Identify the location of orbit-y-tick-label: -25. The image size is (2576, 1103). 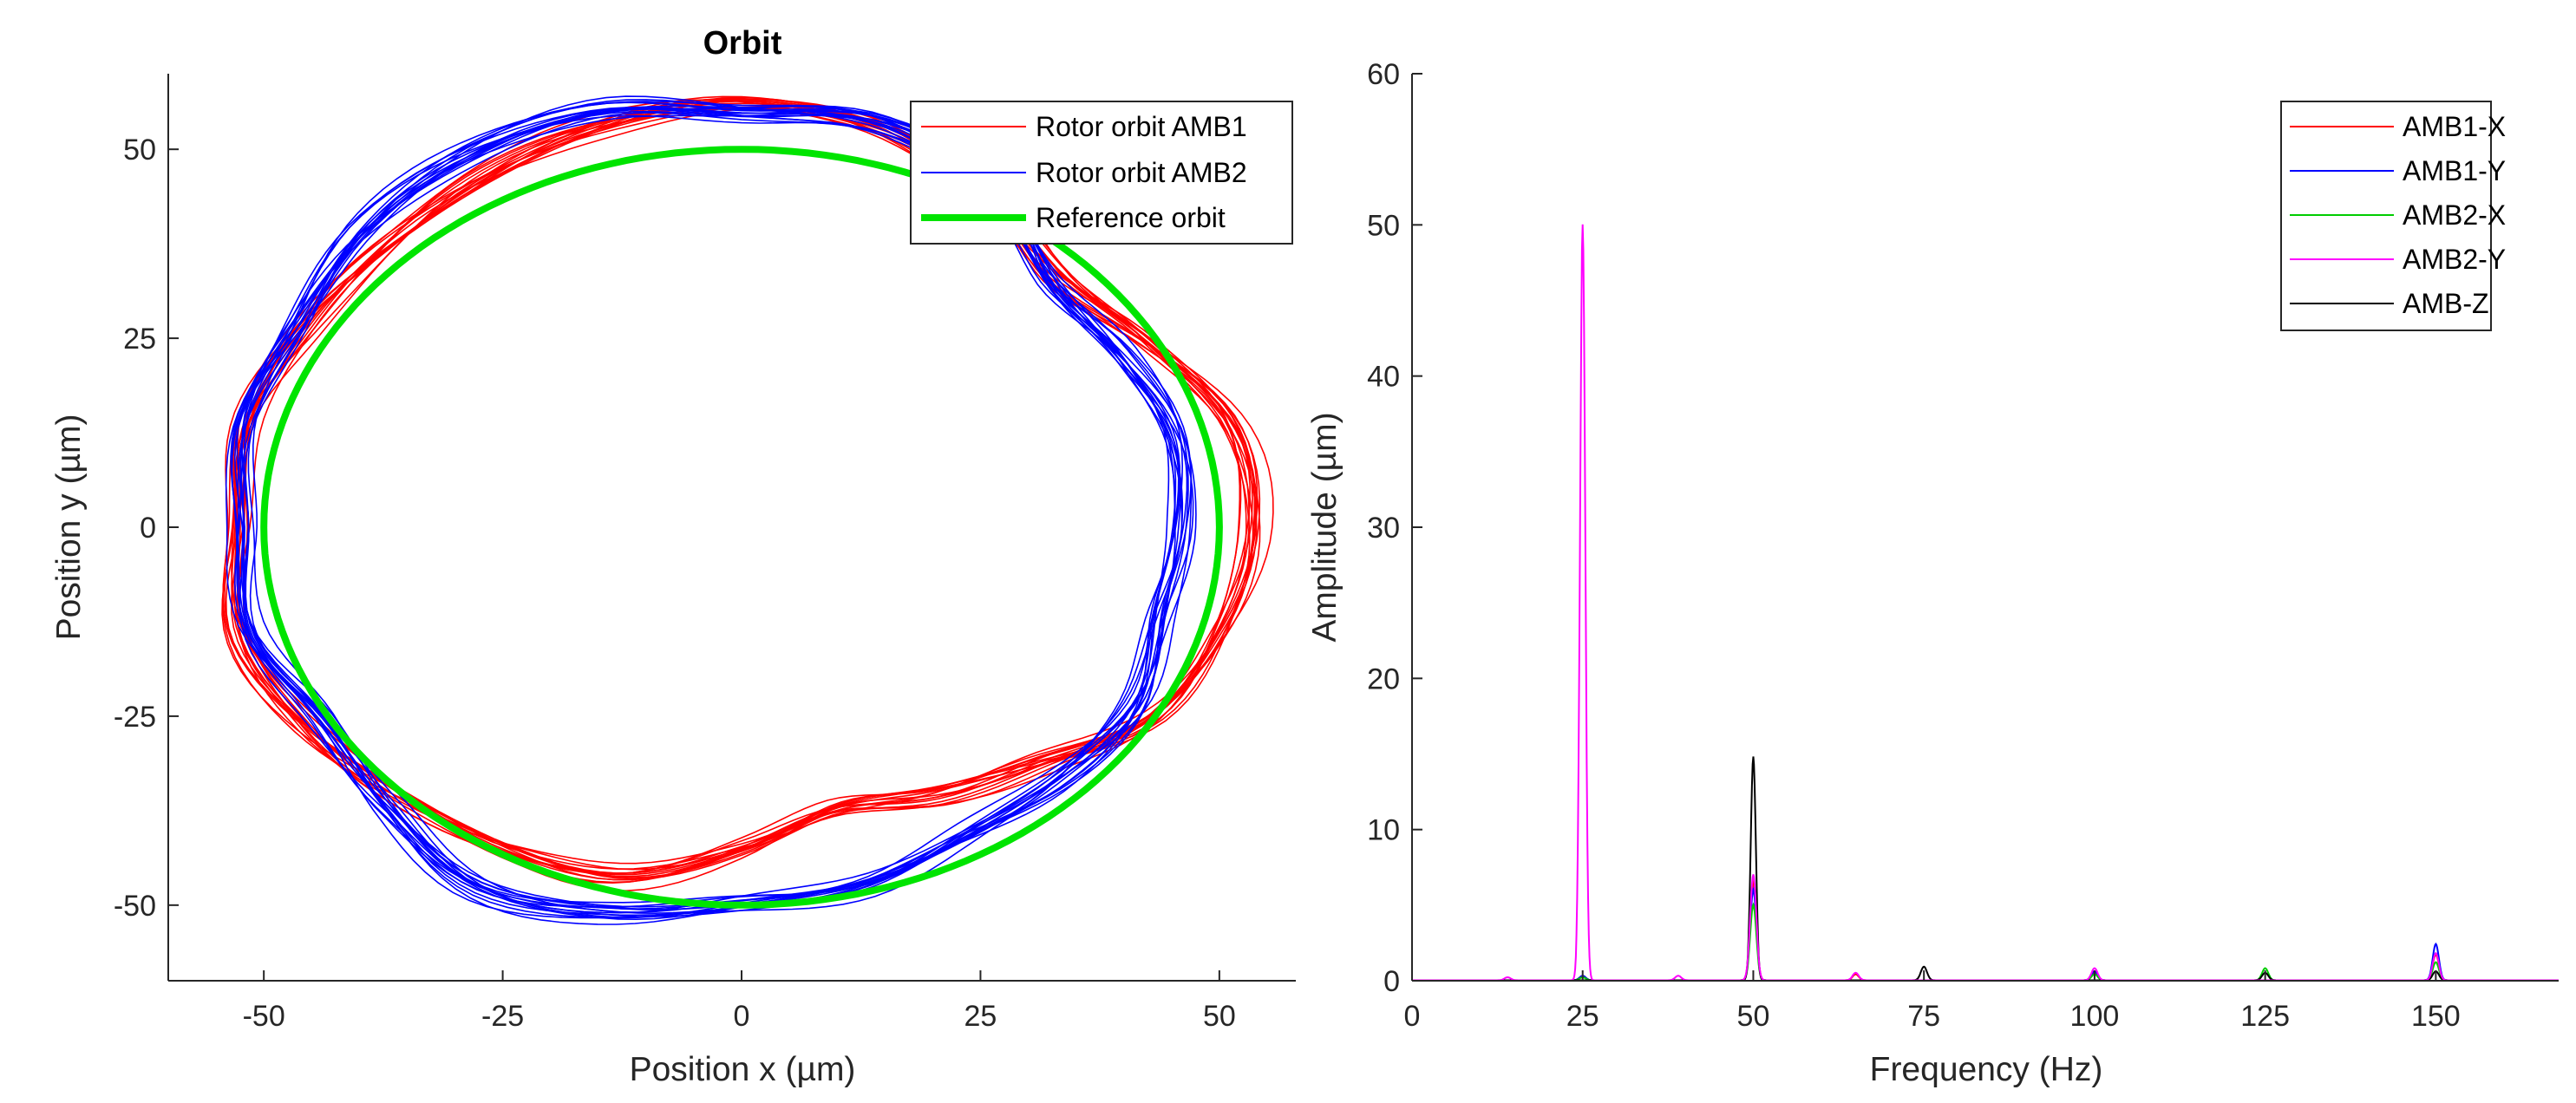
(135, 717).